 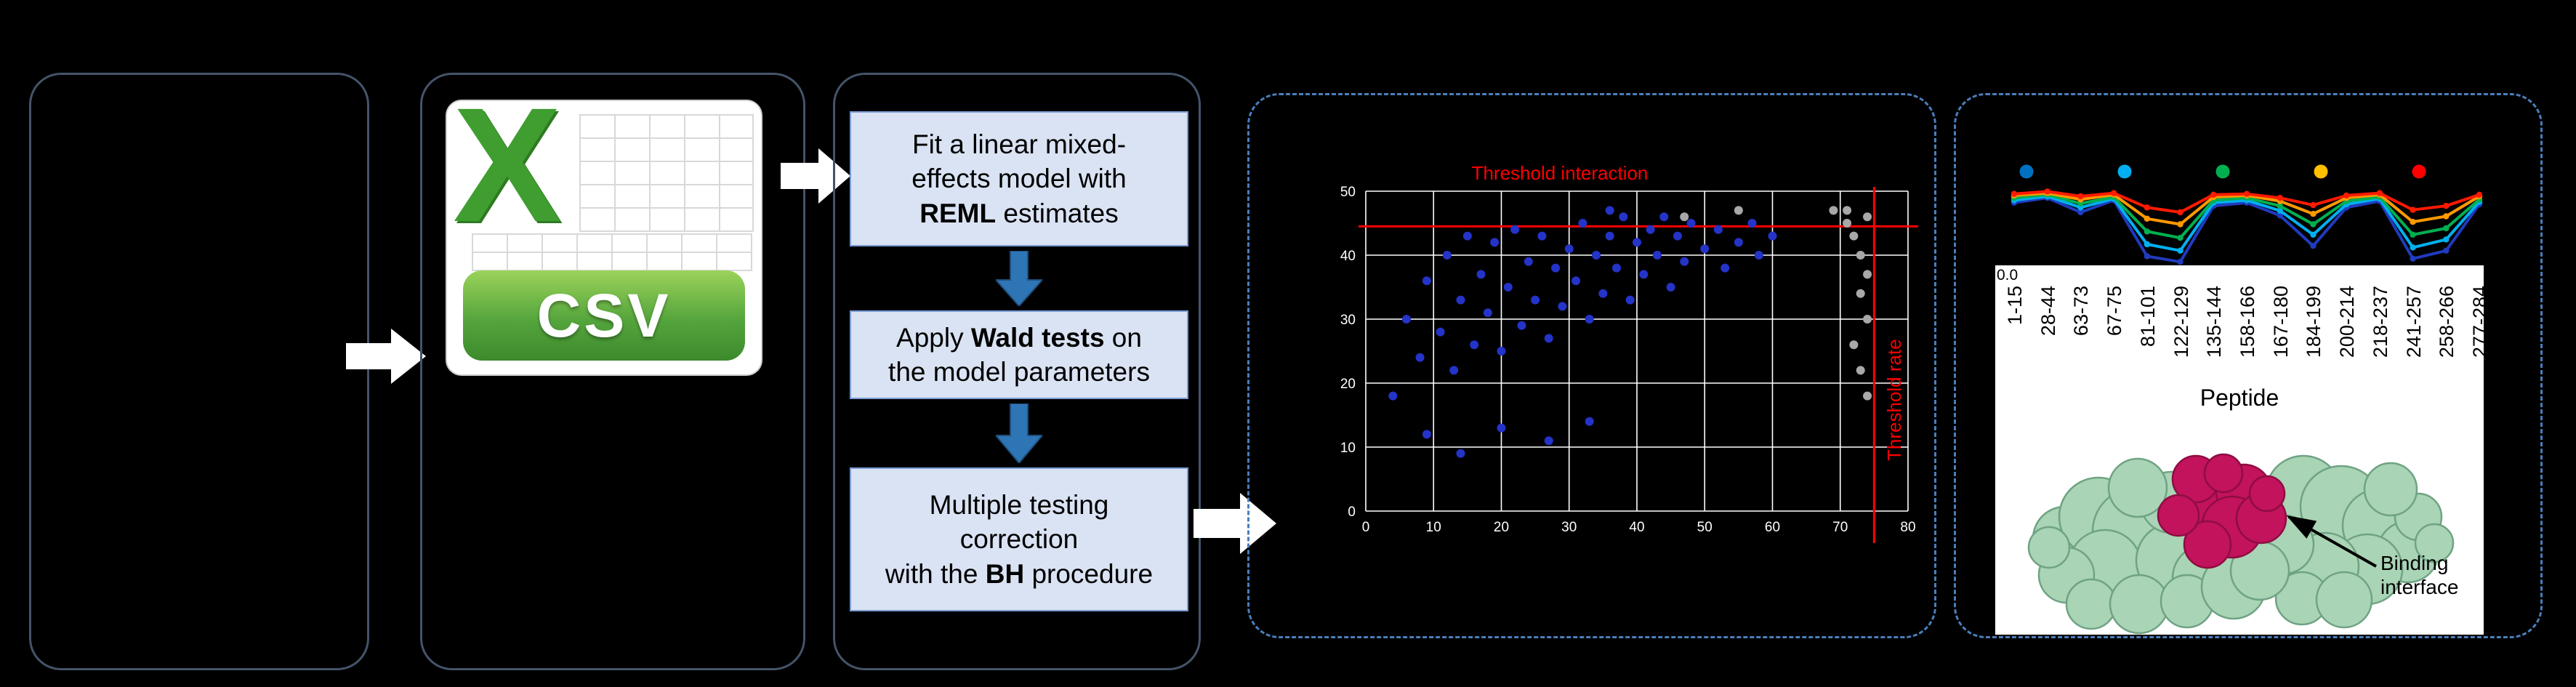 What do you see at coordinates (1772, 527) in the screenshot?
I see `x-tick-label: 60` at bounding box center [1772, 527].